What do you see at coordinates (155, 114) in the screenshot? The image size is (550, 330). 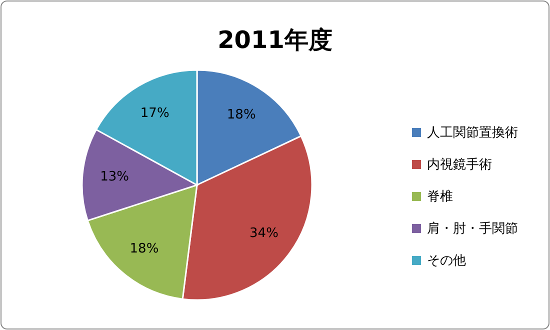 I see `data-label: 17%` at bounding box center [155, 114].